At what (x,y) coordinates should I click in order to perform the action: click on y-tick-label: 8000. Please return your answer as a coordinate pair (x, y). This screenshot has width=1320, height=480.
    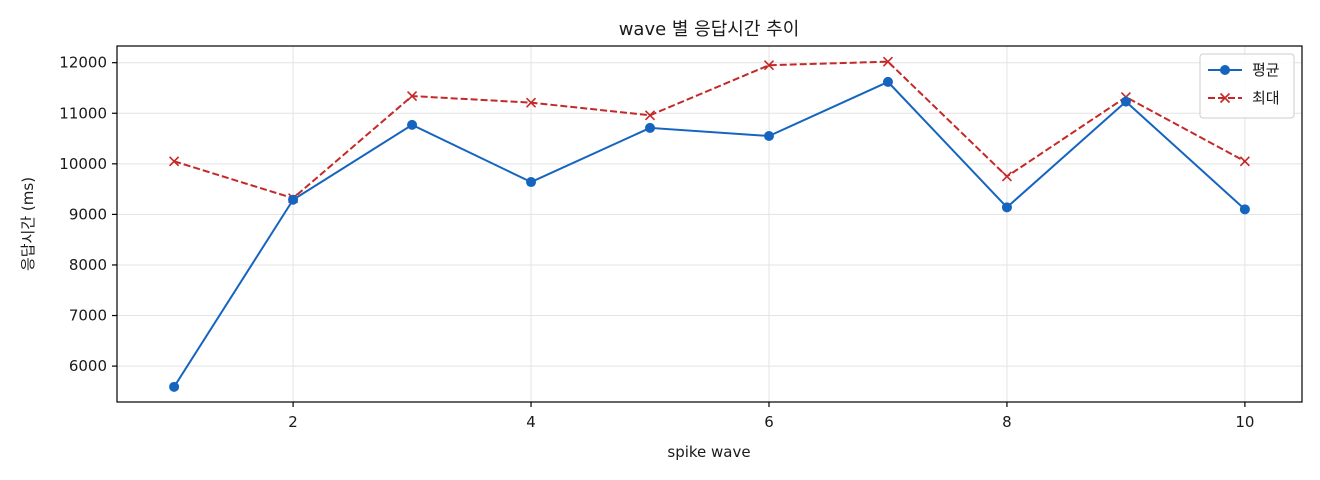
    Looking at the image, I should click on (88, 265).